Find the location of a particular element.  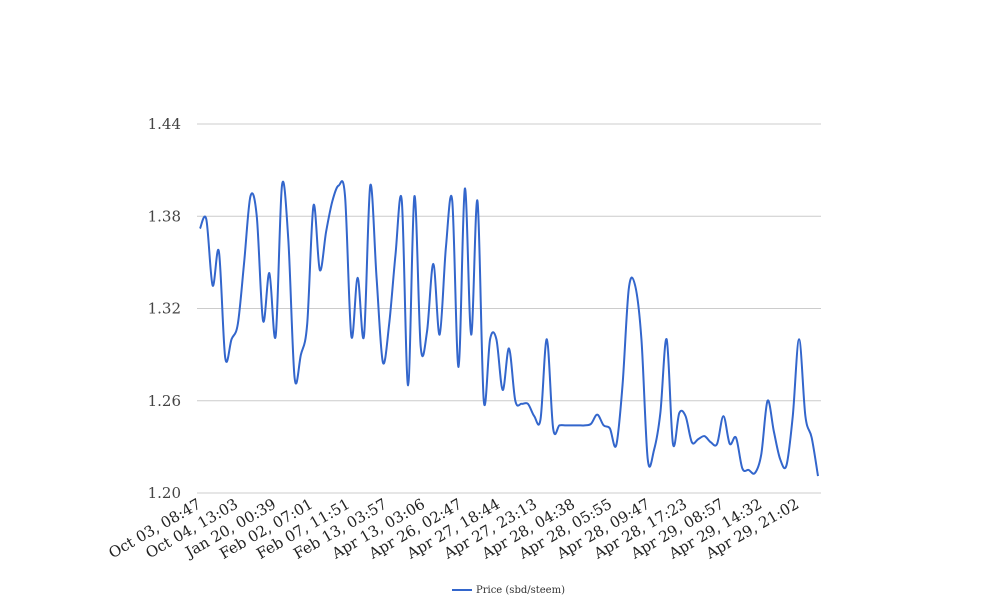

y-tick-label: 1.20 is located at coordinates (164, 493).